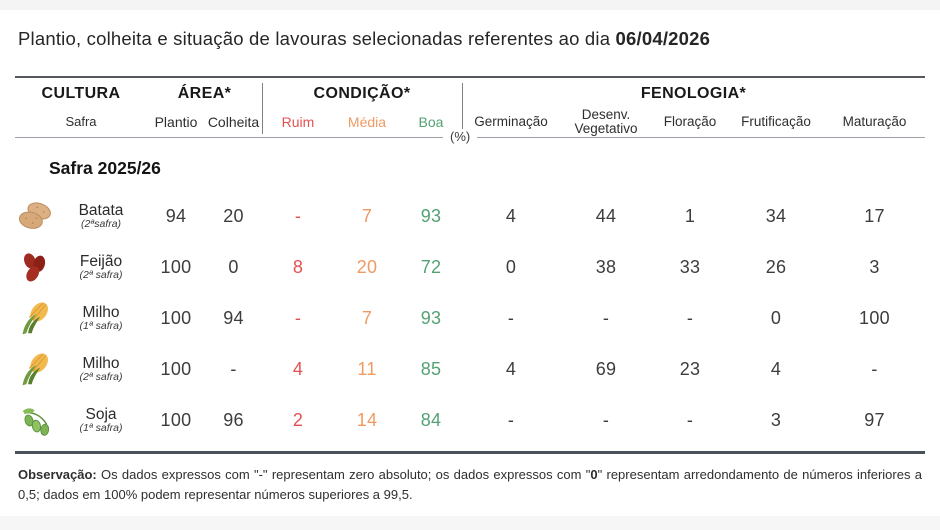 The height and width of the screenshot is (530, 940). Describe the element at coordinates (874, 318) in the screenshot. I see `value-maturacao: 100` at that location.